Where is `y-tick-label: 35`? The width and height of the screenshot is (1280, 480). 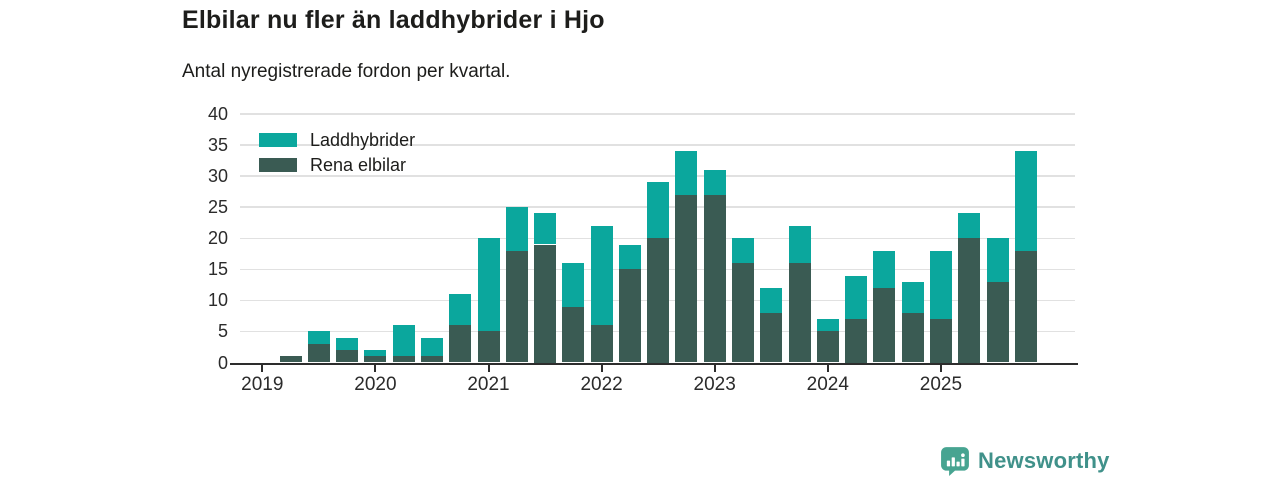
y-tick-label: 35 is located at coordinates (217, 145).